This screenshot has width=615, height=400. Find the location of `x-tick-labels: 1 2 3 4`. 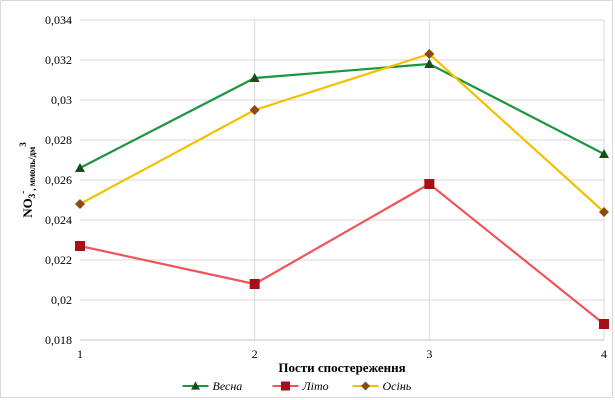

x-tick-labels: 1 2 3 4 is located at coordinates (342, 354).